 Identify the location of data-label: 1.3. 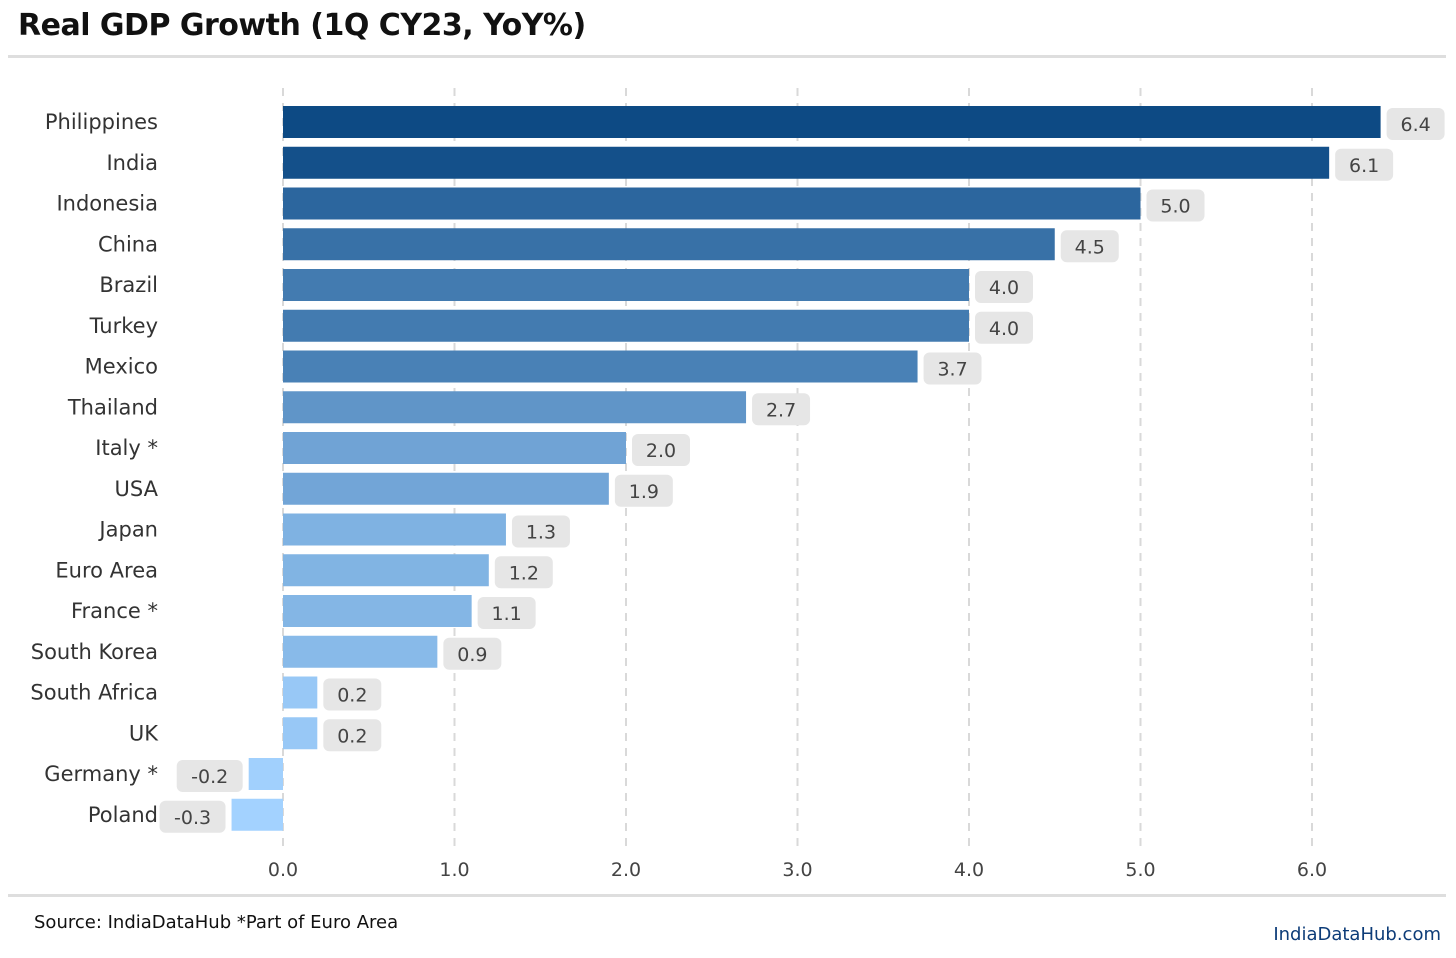
(541, 533).